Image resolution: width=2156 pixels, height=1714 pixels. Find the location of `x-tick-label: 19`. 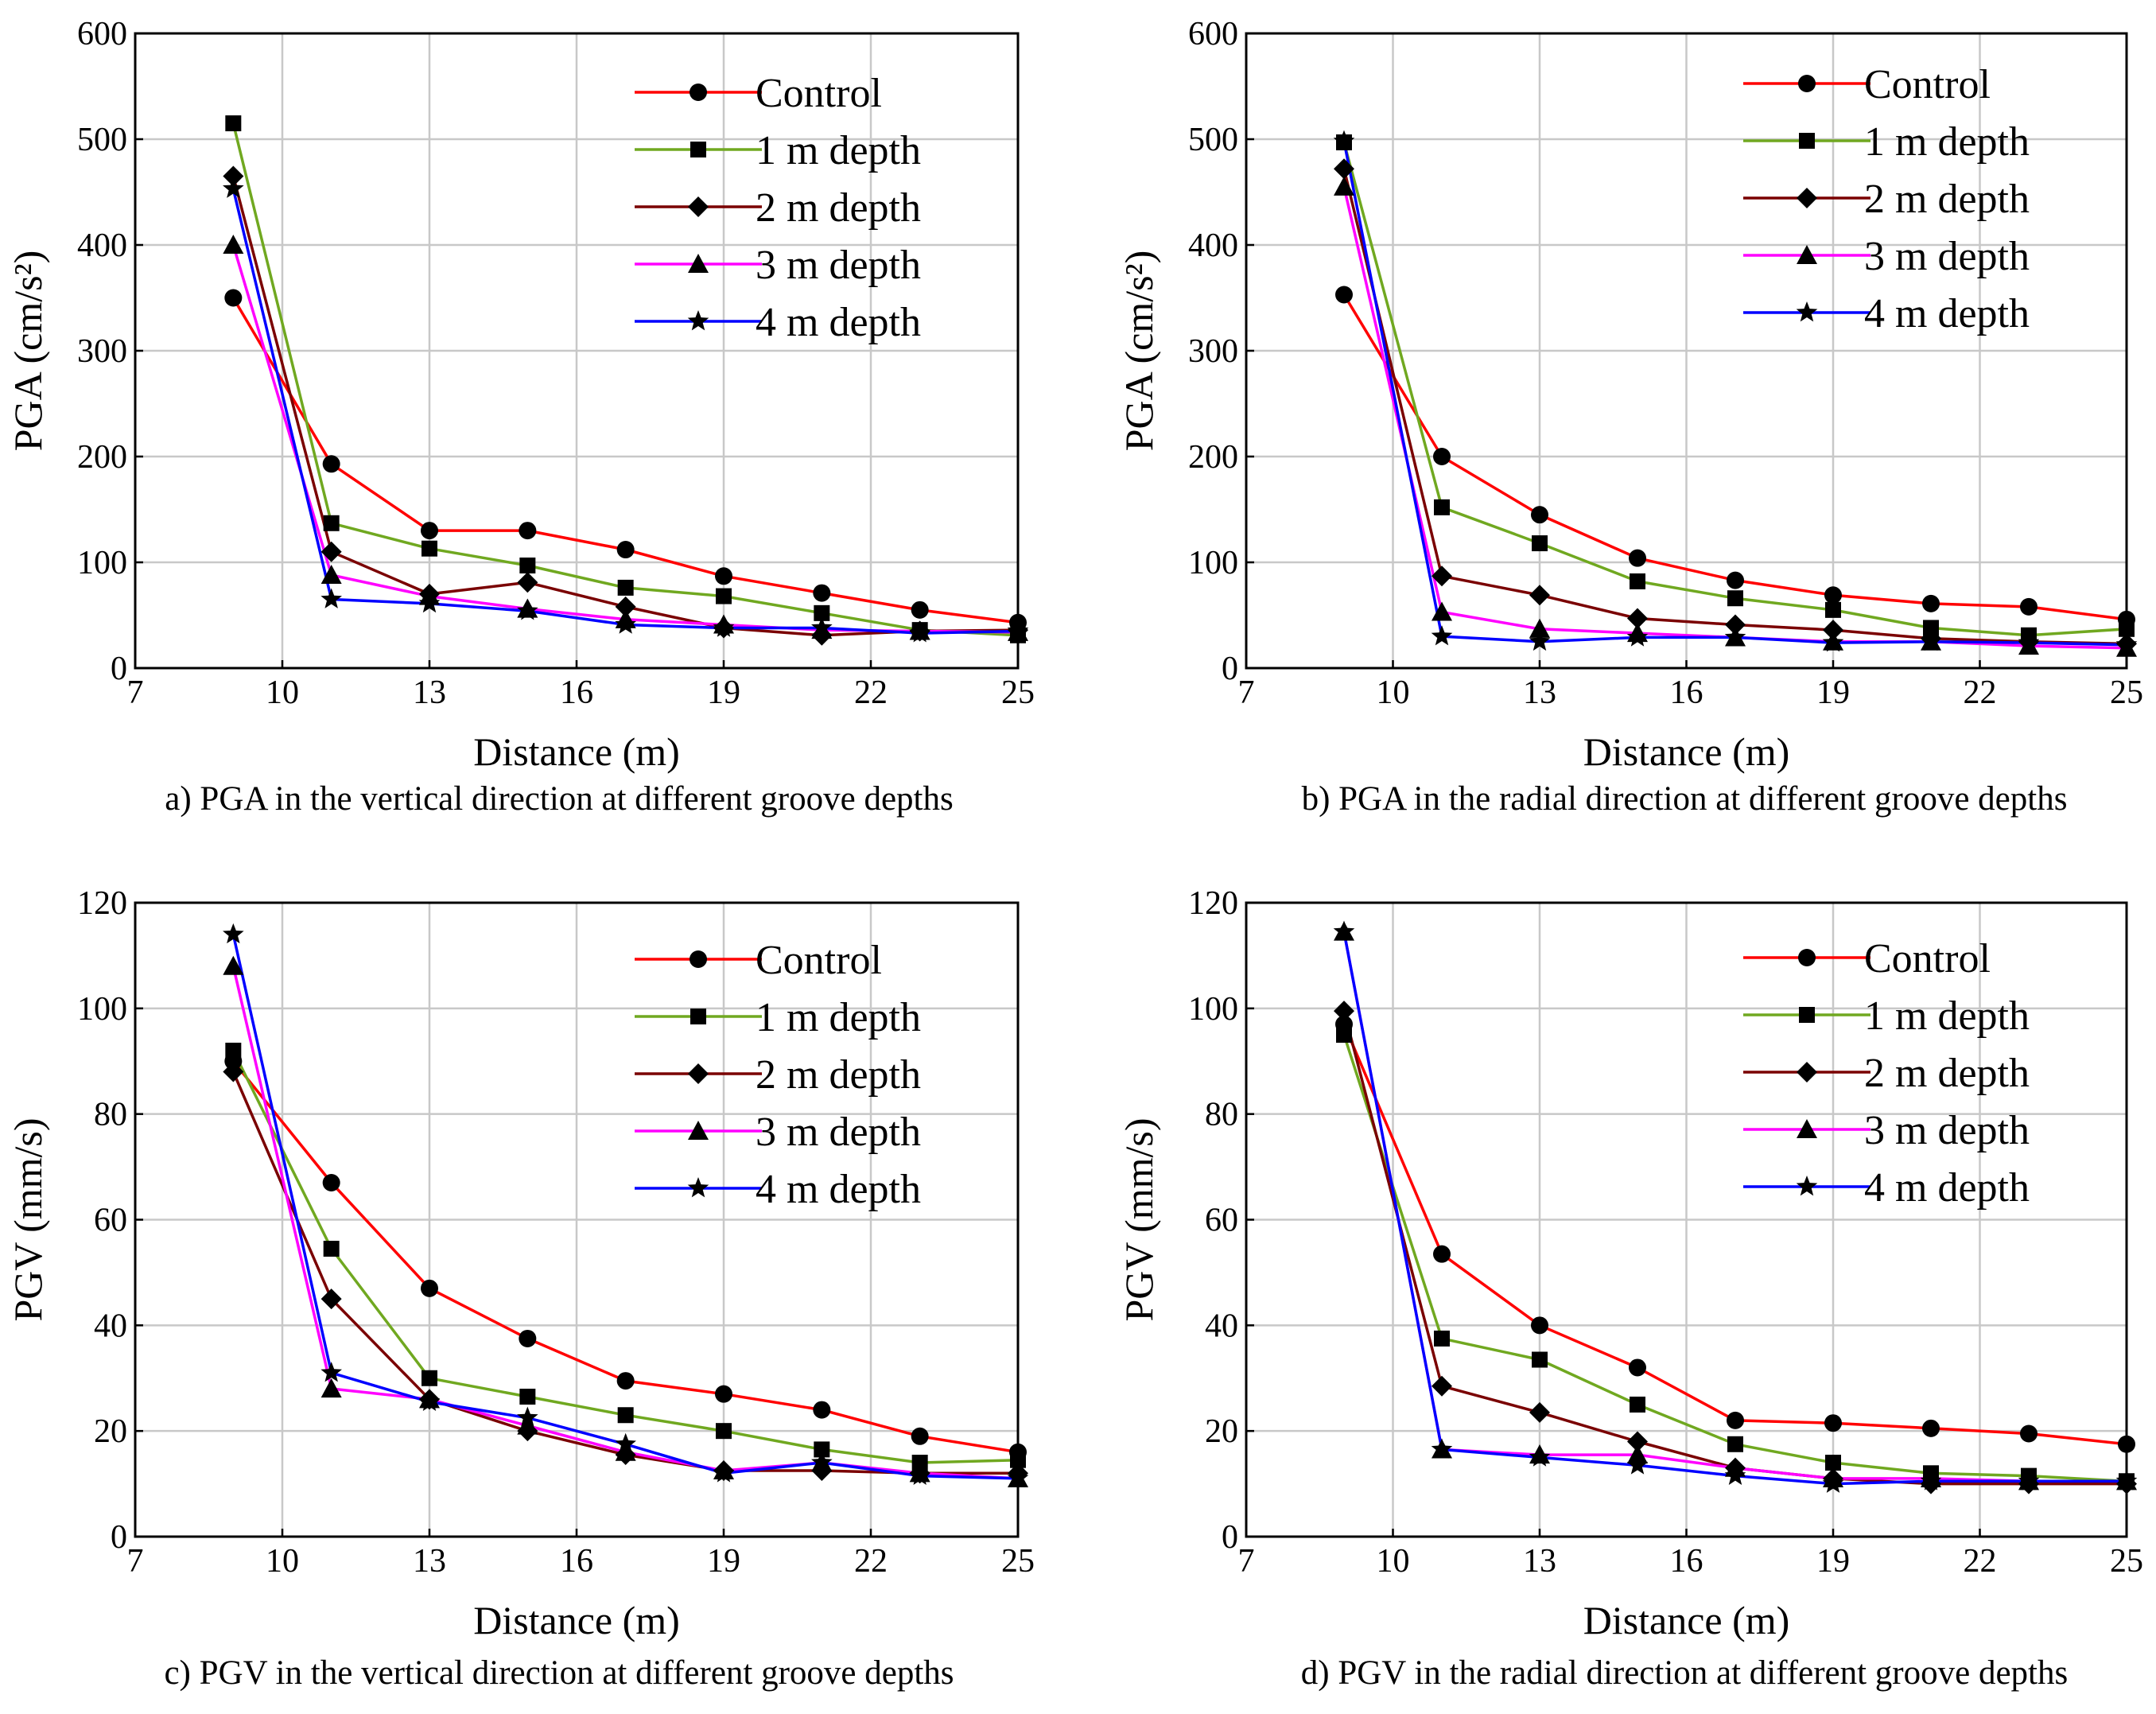

x-tick-label: 19 is located at coordinates (723, 1561).